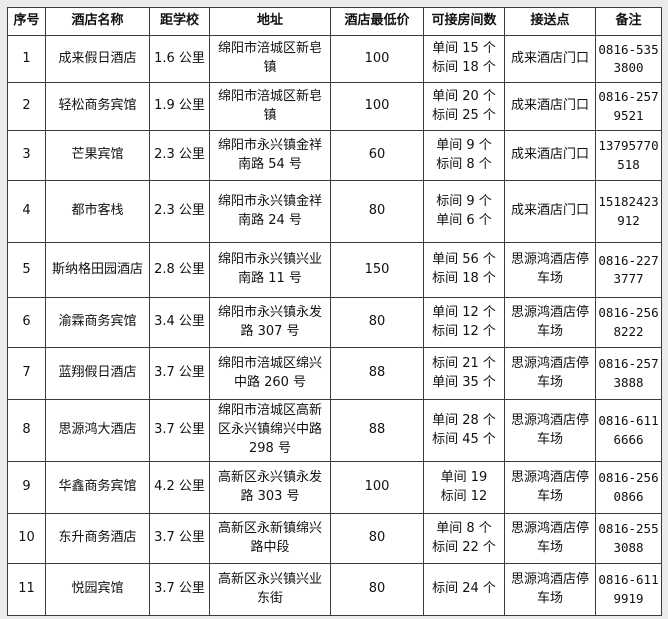 This screenshot has height=619, width=668. Describe the element at coordinates (377, 270) in the screenshot. I see `cell-min-price: 150` at that location.